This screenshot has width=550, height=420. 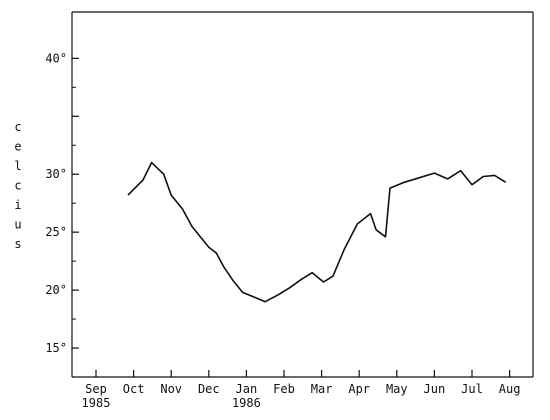 What do you see at coordinates (322, 389) in the screenshot?
I see `x-tick-label: Mar` at bounding box center [322, 389].